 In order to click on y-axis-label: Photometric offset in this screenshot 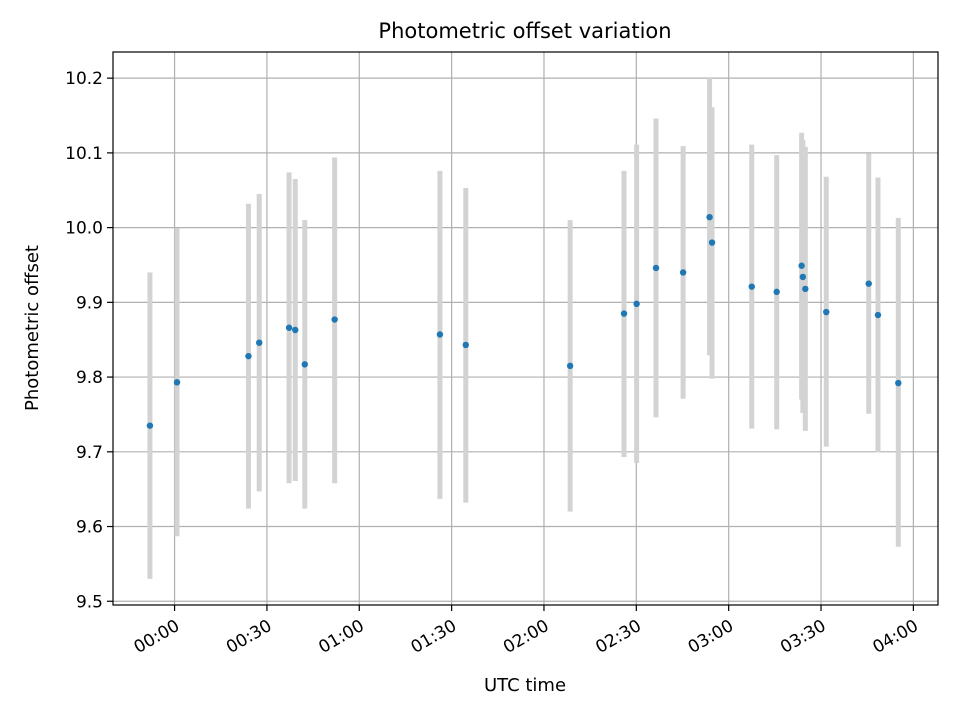, I will do `click(32, 328)`.